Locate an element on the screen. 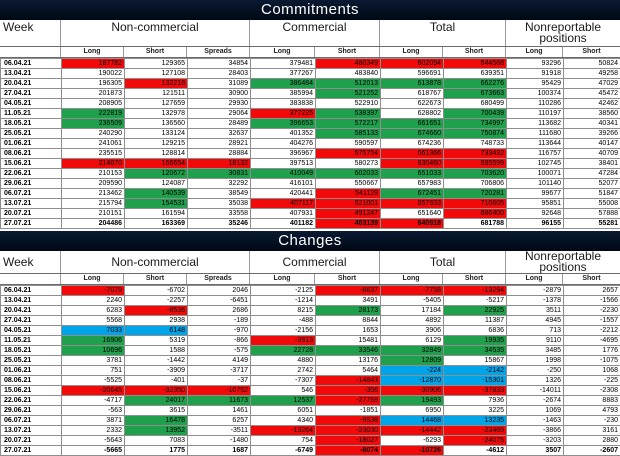 The image size is (620, 456). value-cell: 28403 is located at coordinates (219, 74).